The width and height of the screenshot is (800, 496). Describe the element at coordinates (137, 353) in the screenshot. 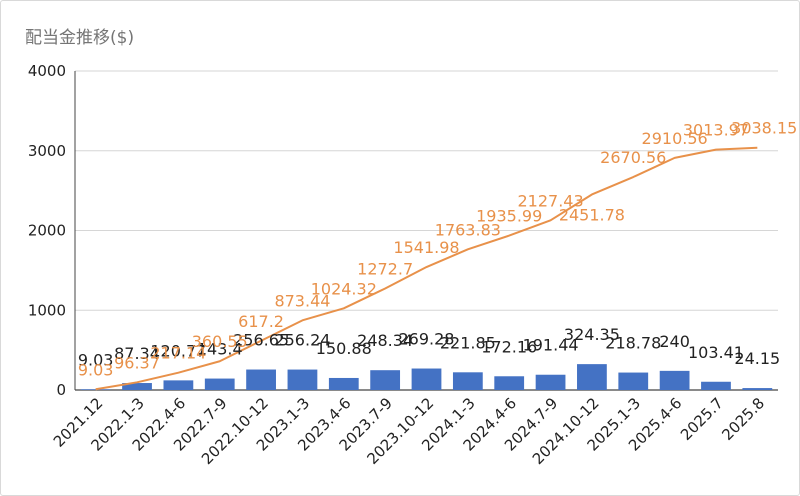

I see `bar-data-label: 87.34` at that location.